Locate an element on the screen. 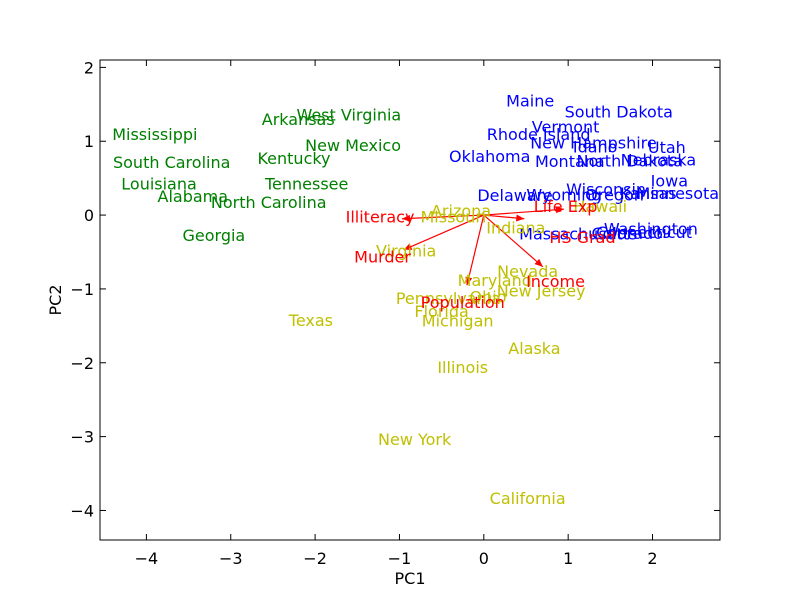 This screenshot has height=600, width=800. state-label-utah: Utah is located at coordinates (667, 147).